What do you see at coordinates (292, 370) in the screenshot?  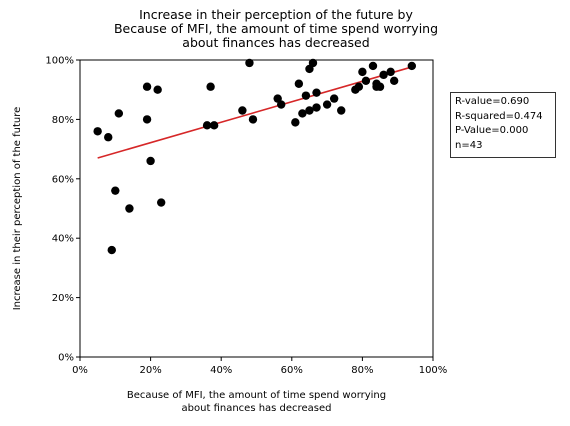 I see `x-tick-label: 60%` at bounding box center [292, 370].